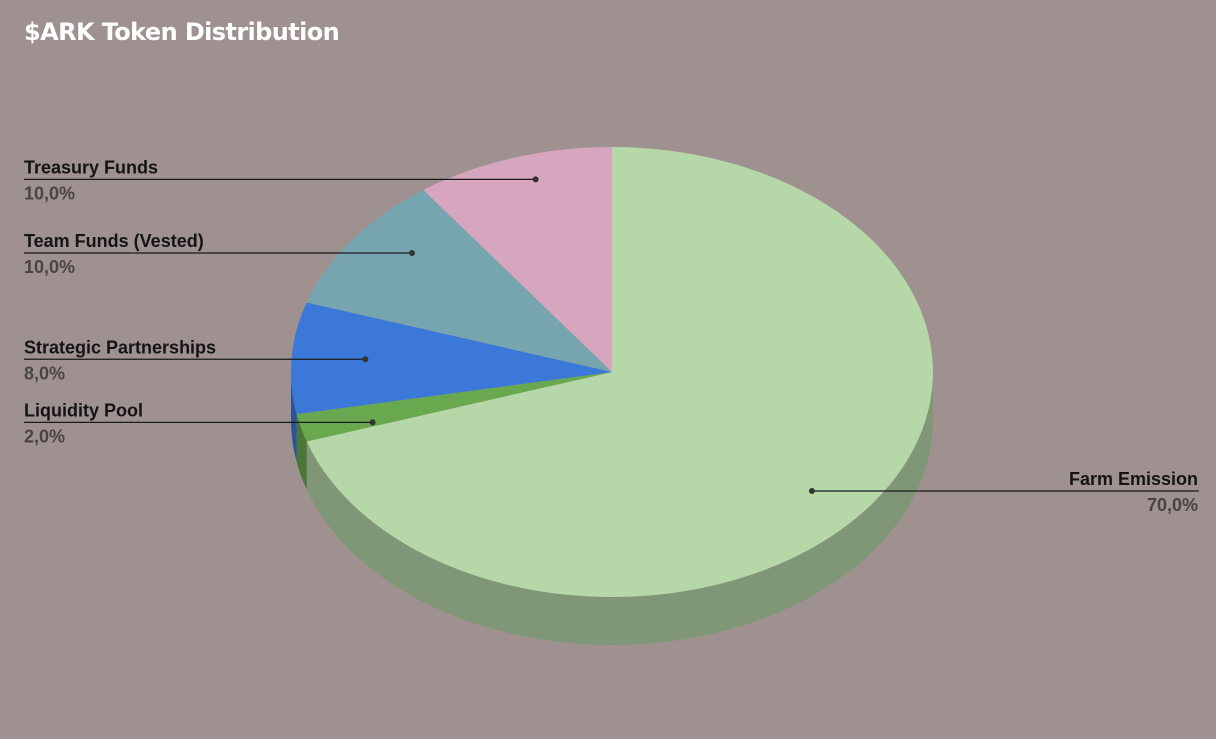  What do you see at coordinates (535, 179) in the screenshot?
I see `leader-dot-treasury-funds` at bounding box center [535, 179].